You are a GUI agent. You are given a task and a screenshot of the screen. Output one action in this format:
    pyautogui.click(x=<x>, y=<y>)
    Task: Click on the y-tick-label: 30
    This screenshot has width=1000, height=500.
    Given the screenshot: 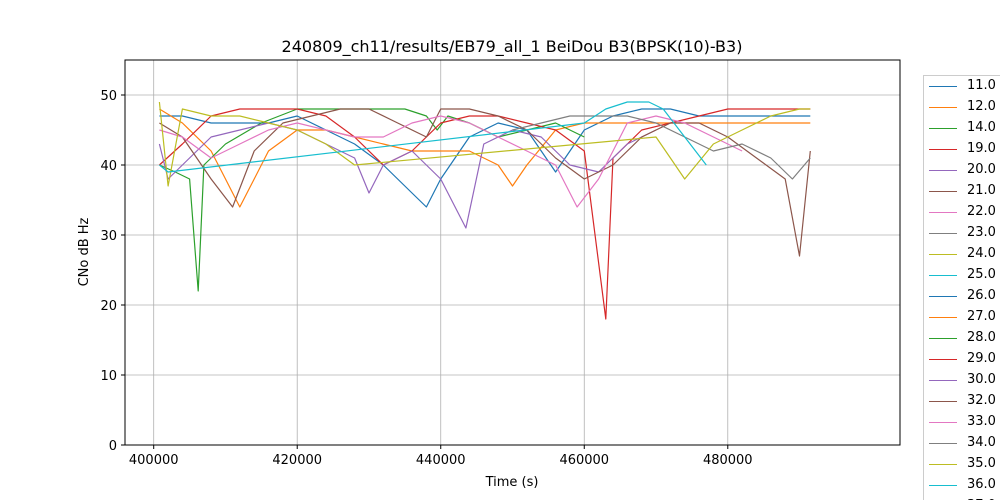 What is the action you would take?
    pyautogui.click(x=108, y=236)
    